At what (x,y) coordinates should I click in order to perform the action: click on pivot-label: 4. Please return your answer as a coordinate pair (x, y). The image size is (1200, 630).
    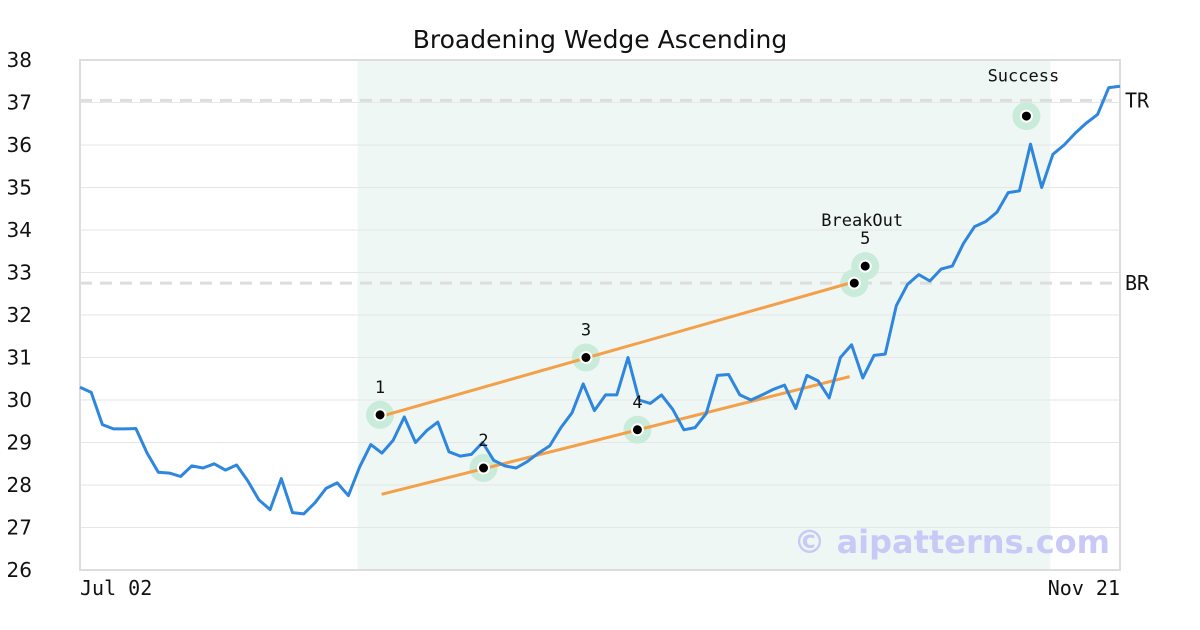
    Looking at the image, I should click on (637, 403).